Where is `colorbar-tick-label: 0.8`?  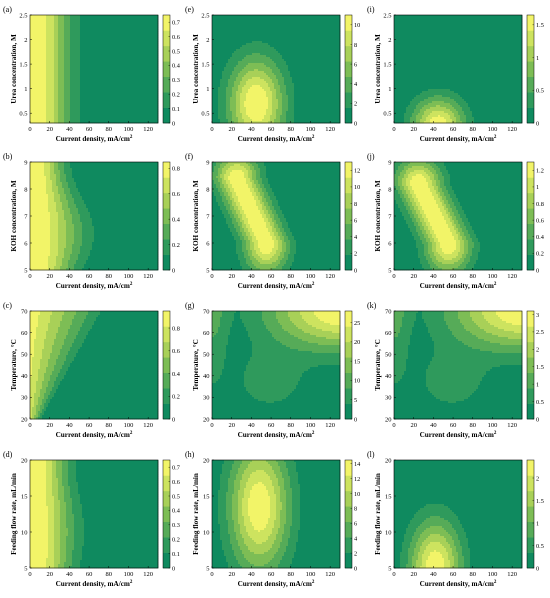
colorbar-tick-label: 0.8 is located at coordinates (540, 204).